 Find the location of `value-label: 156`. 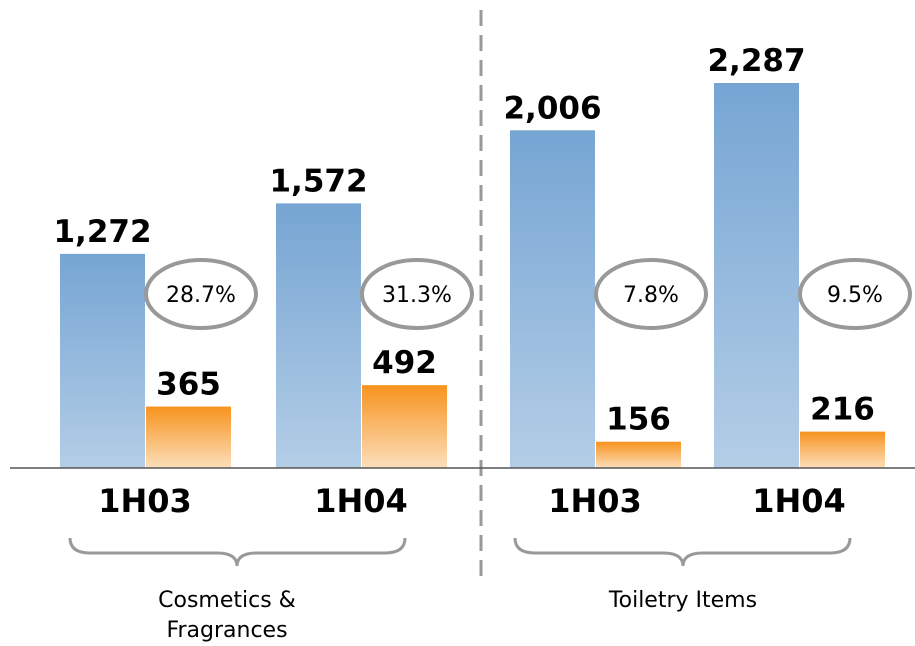

value-label: 156 is located at coordinates (638, 420).